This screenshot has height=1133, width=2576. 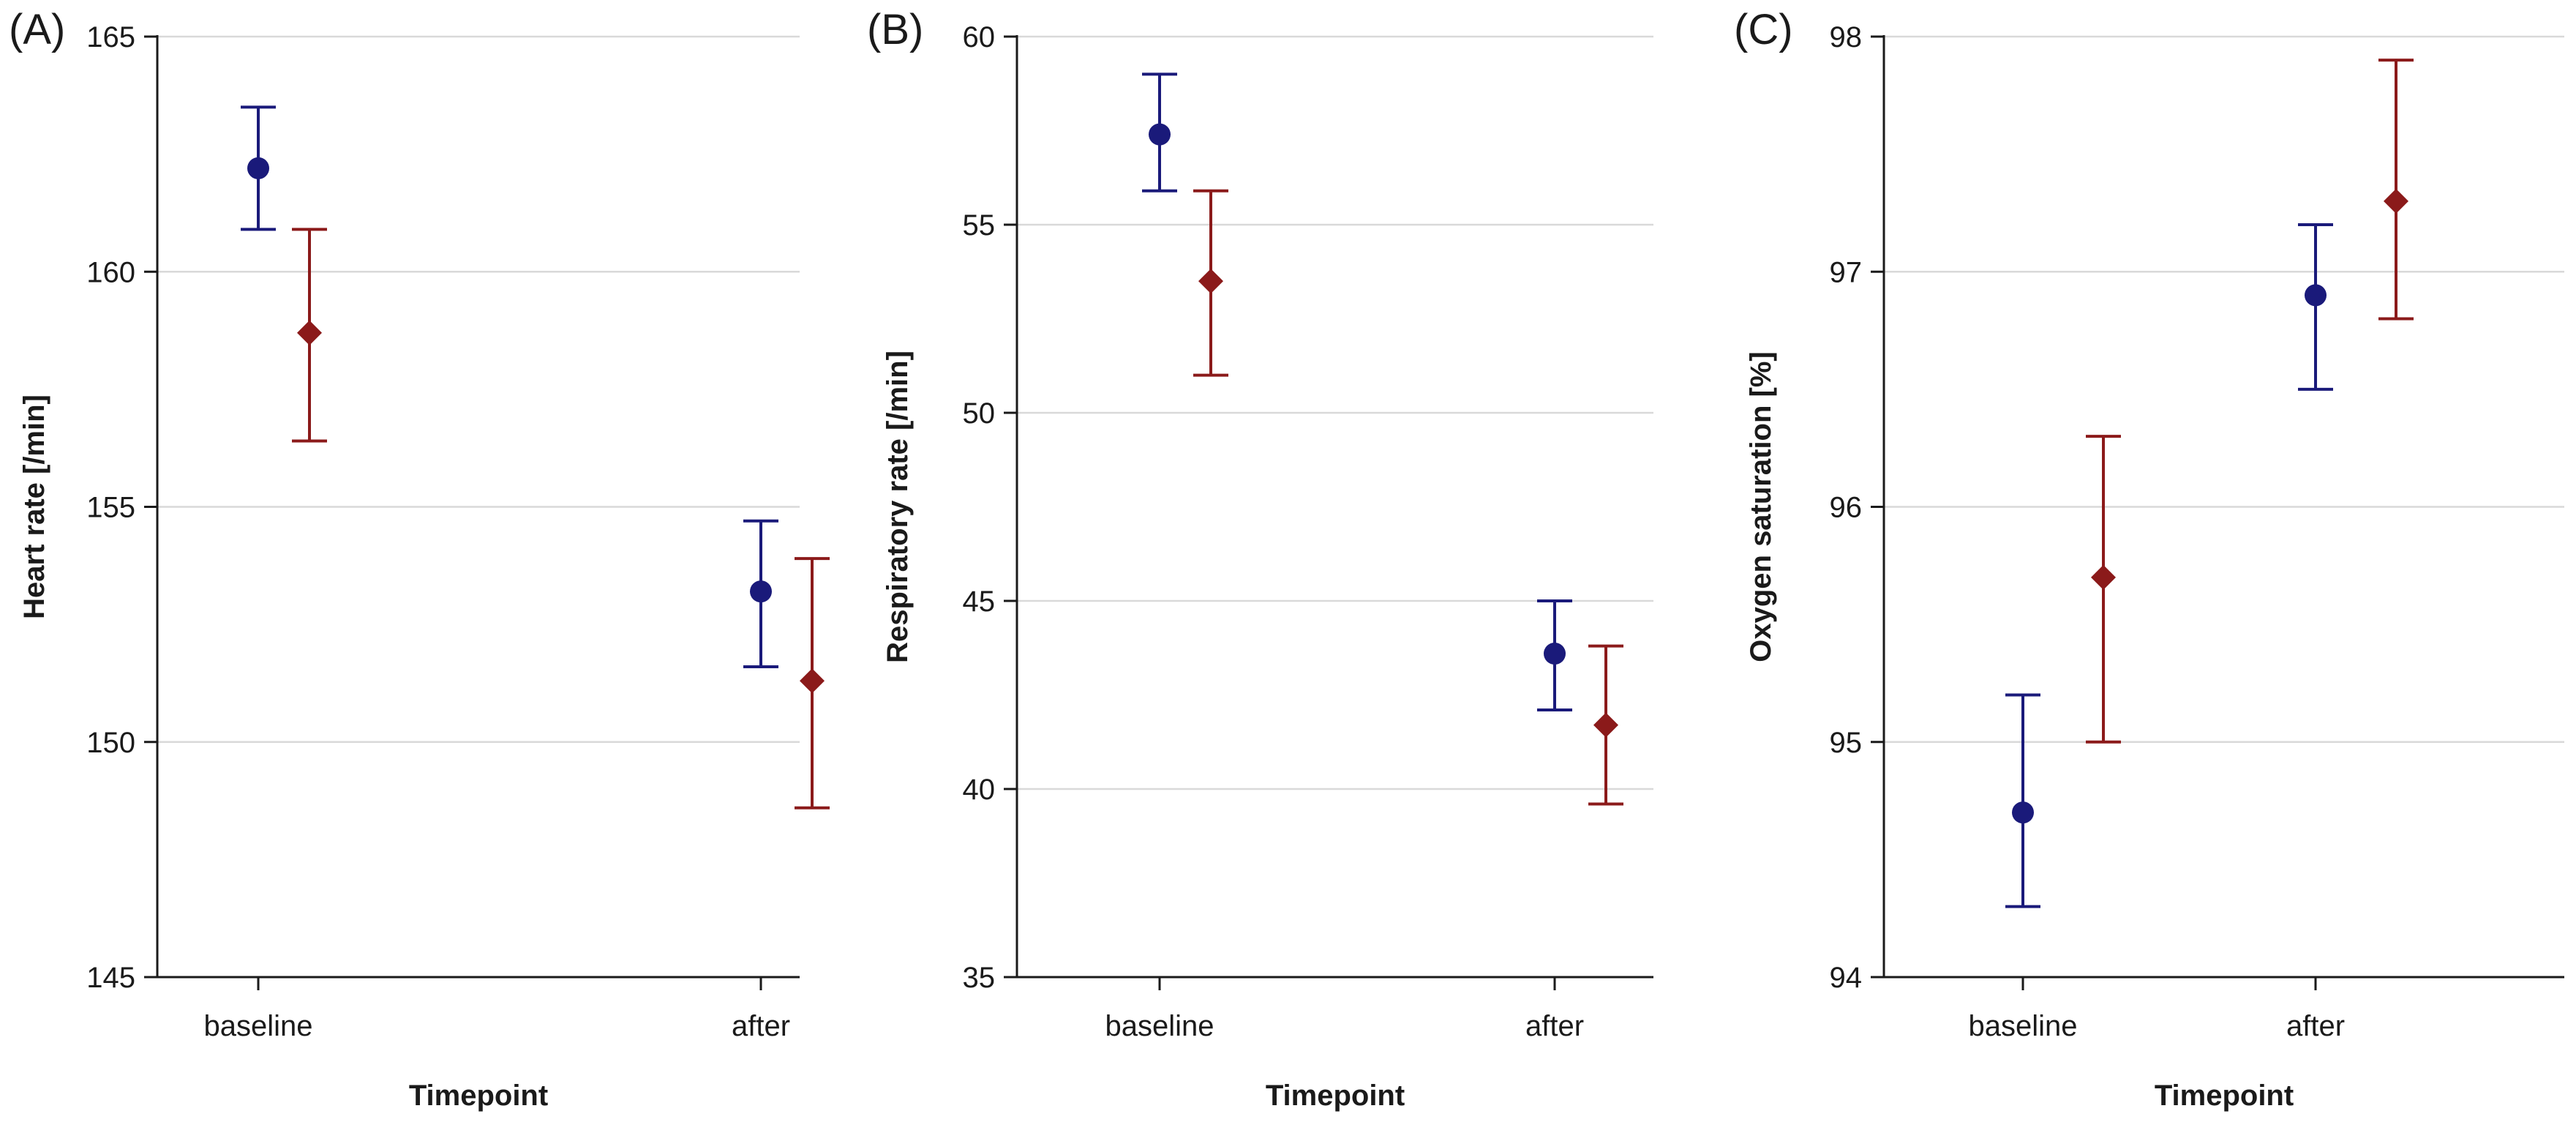 I want to click on panel-label: (A), so click(x=37, y=29).